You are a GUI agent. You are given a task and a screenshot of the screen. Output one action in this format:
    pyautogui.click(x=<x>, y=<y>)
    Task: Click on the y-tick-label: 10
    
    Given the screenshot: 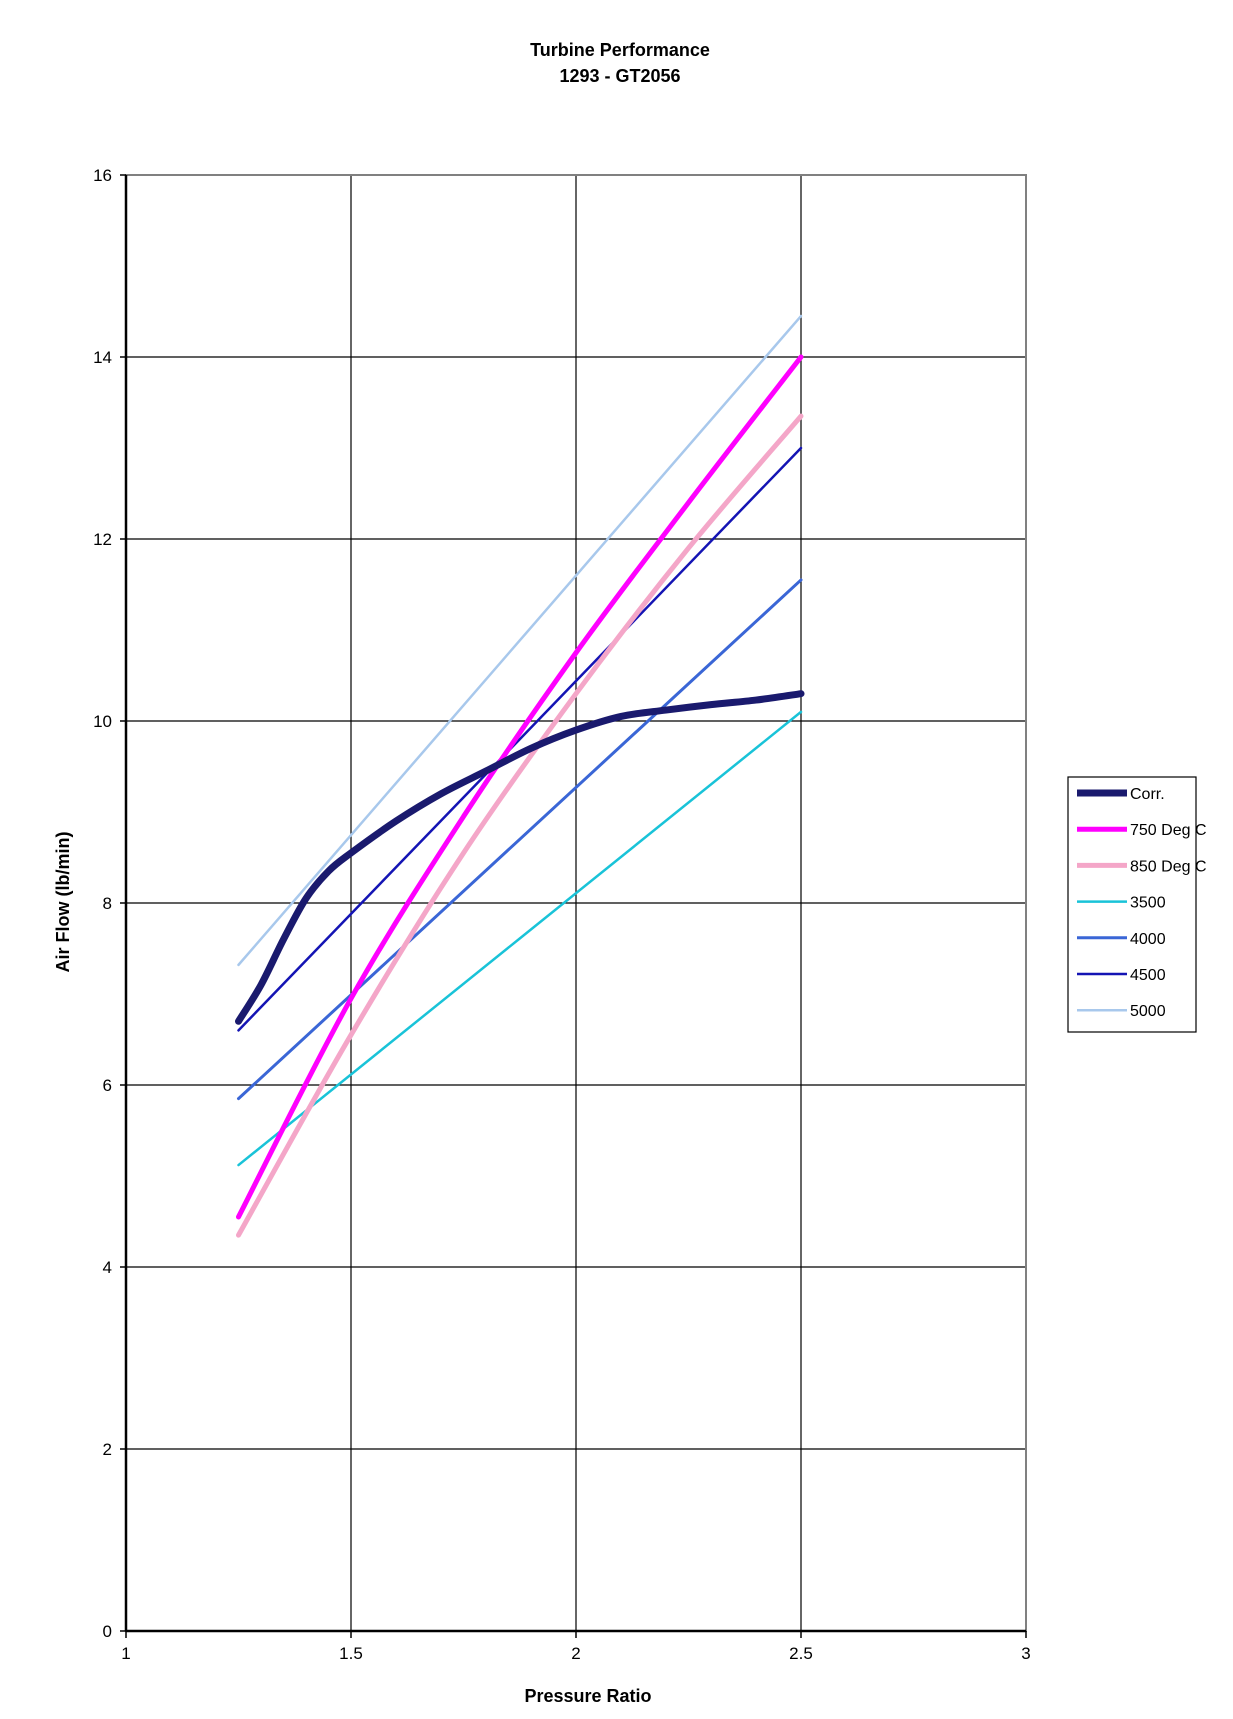 What is the action you would take?
    pyautogui.click(x=102, y=721)
    